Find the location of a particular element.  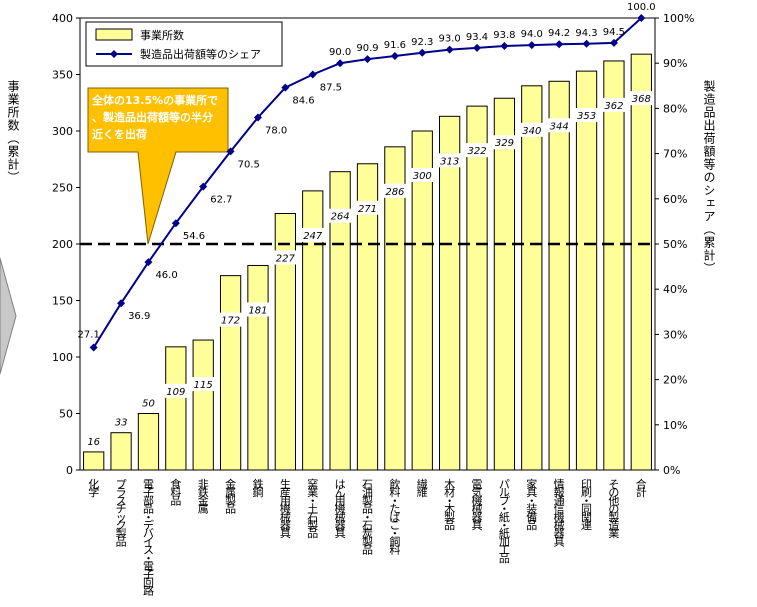

share-value-label: 84.6 is located at coordinates (303, 101).